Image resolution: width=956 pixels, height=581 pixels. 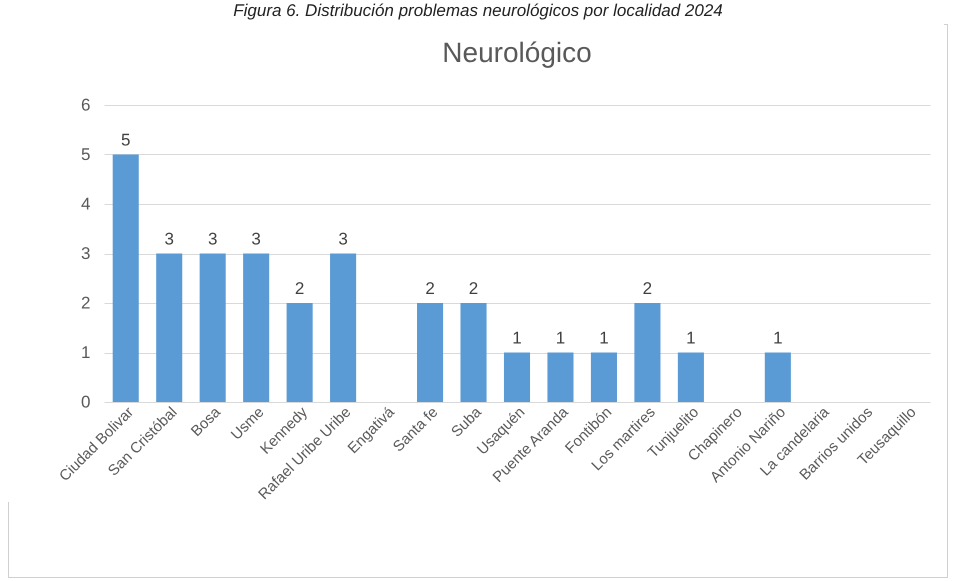 I want to click on y-tick-label: 4, so click(x=85, y=204).